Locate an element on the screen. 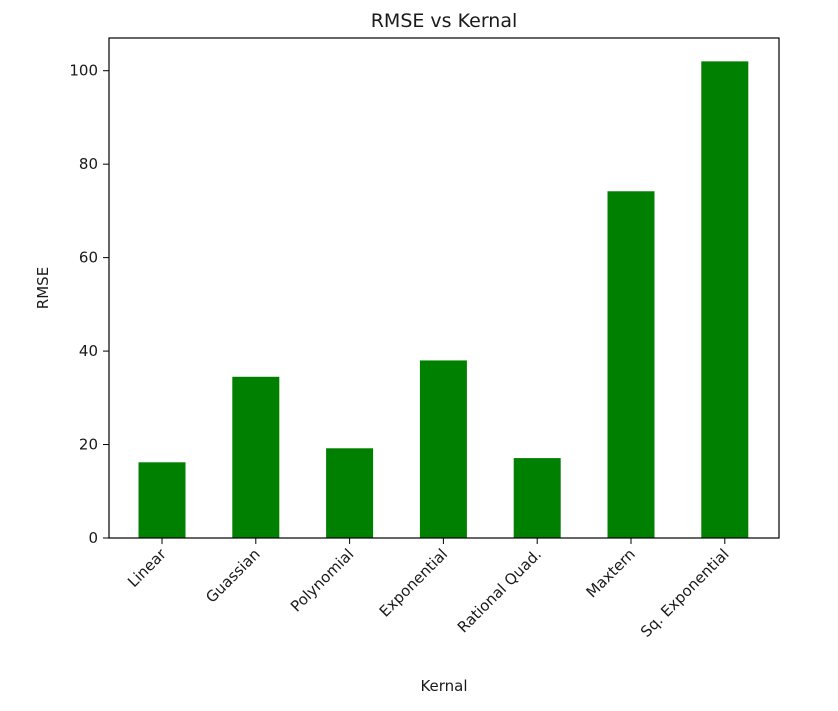 Image resolution: width=838 pixels, height=711 pixels. chart-title: RMSE vs Kernal is located at coordinates (444, 21).